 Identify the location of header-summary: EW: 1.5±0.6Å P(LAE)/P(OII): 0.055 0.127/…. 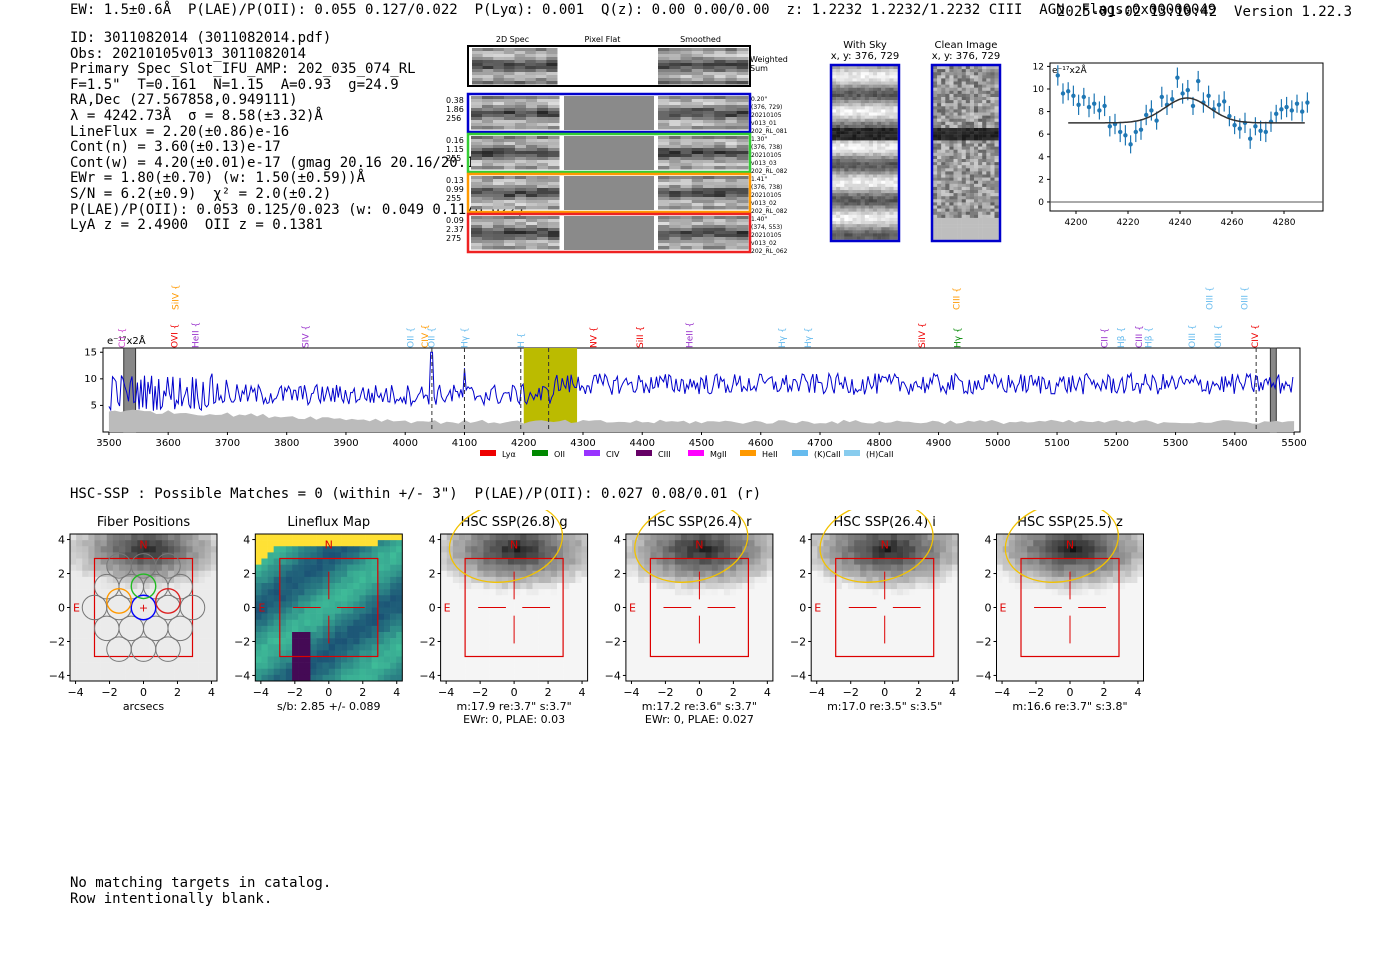
(643, 10).